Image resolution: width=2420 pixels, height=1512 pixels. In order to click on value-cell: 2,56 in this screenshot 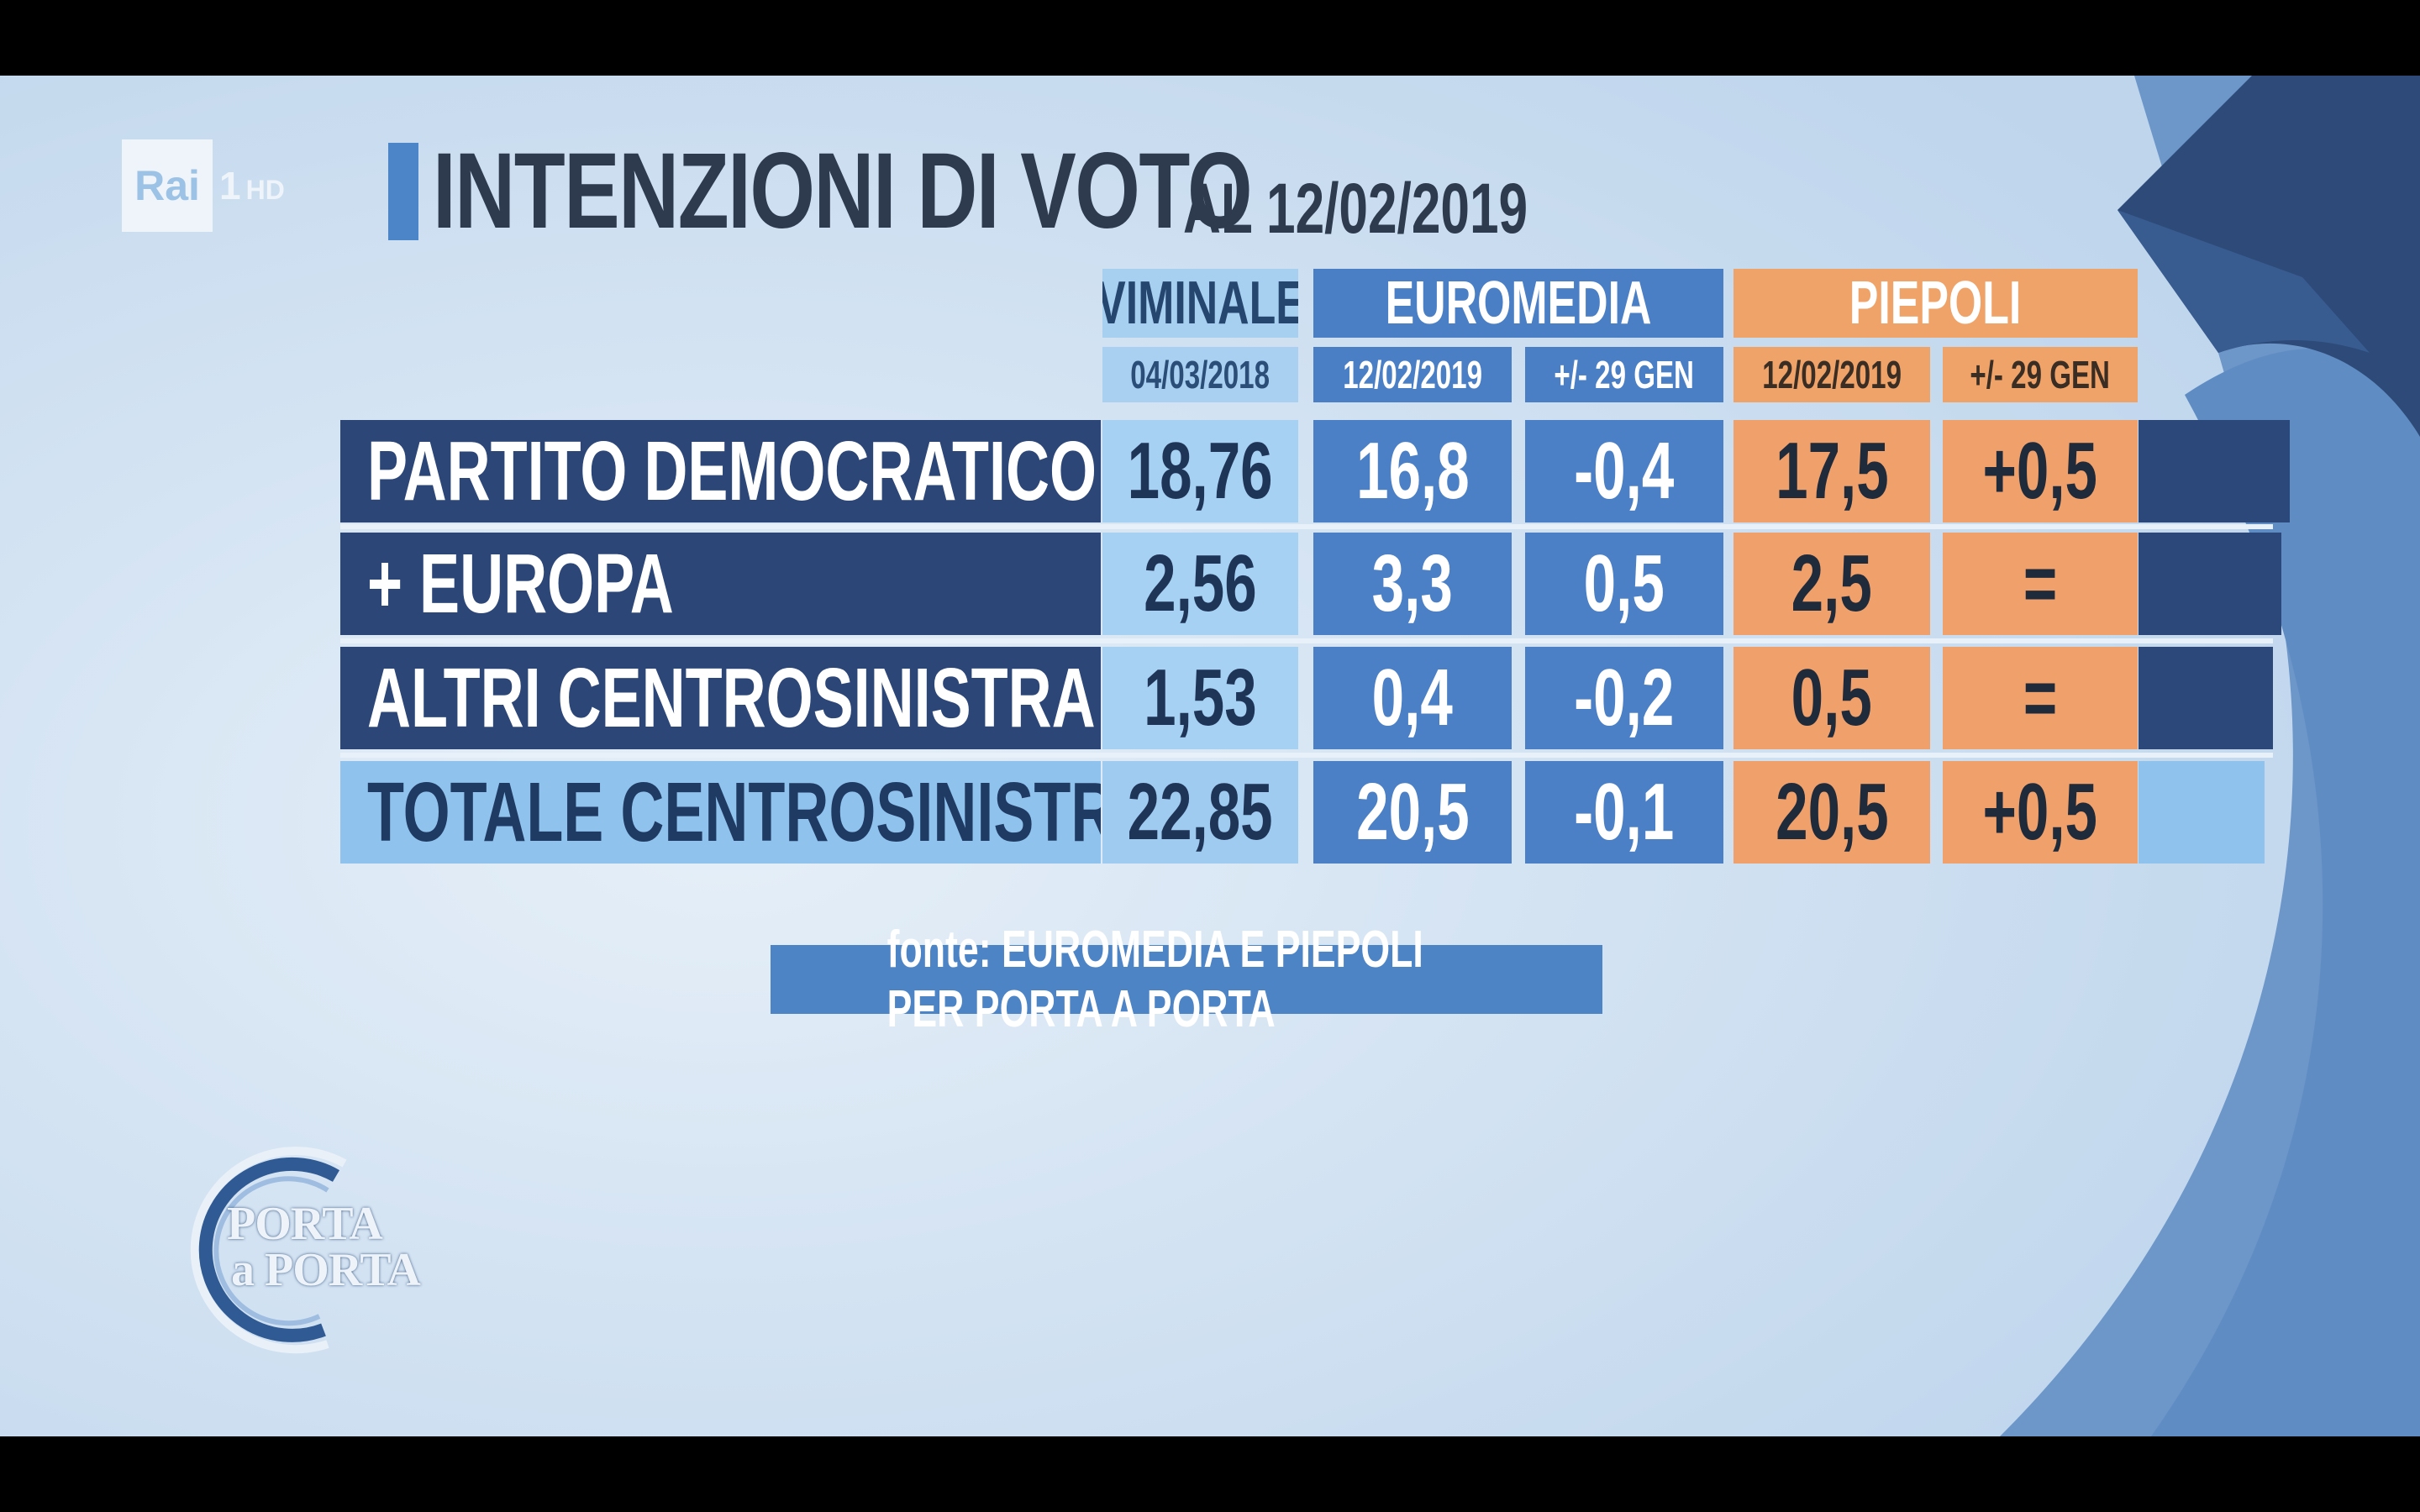, I will do `click(1200, 584)`.